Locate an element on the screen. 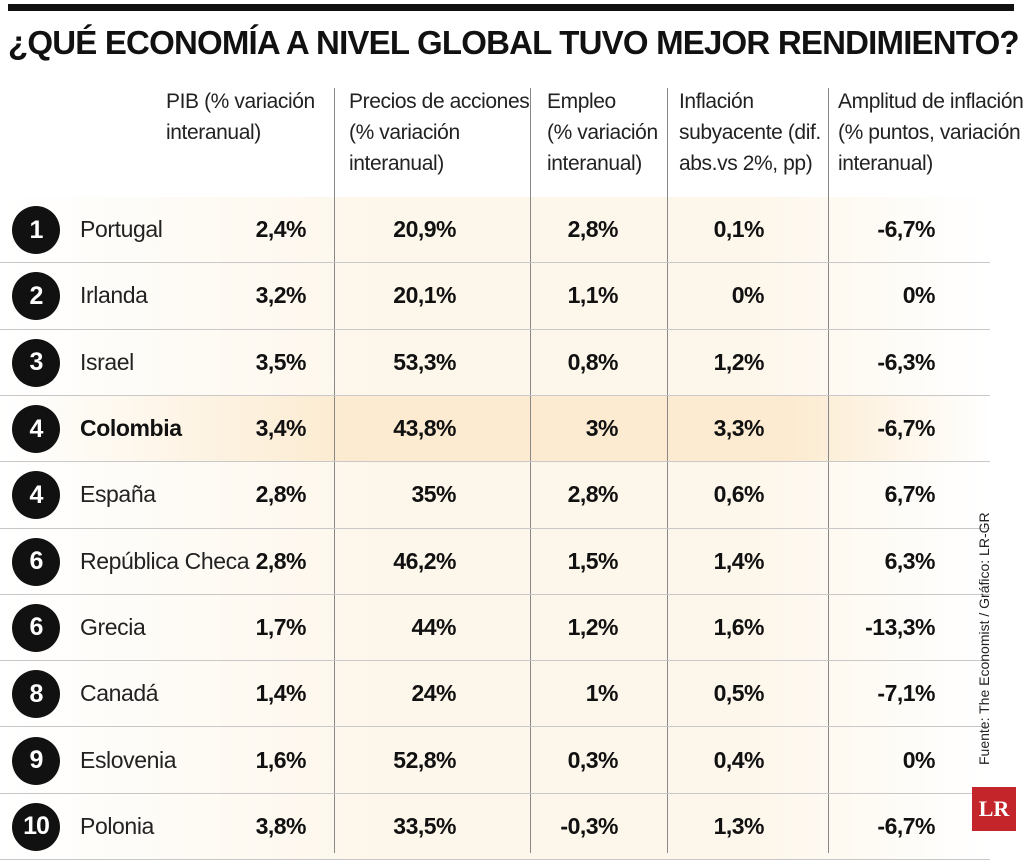 Image resolution: width=1024 pixels, height=860 pixels. cell-value-empleo: -0,3% is located at coordinates (589, 825).